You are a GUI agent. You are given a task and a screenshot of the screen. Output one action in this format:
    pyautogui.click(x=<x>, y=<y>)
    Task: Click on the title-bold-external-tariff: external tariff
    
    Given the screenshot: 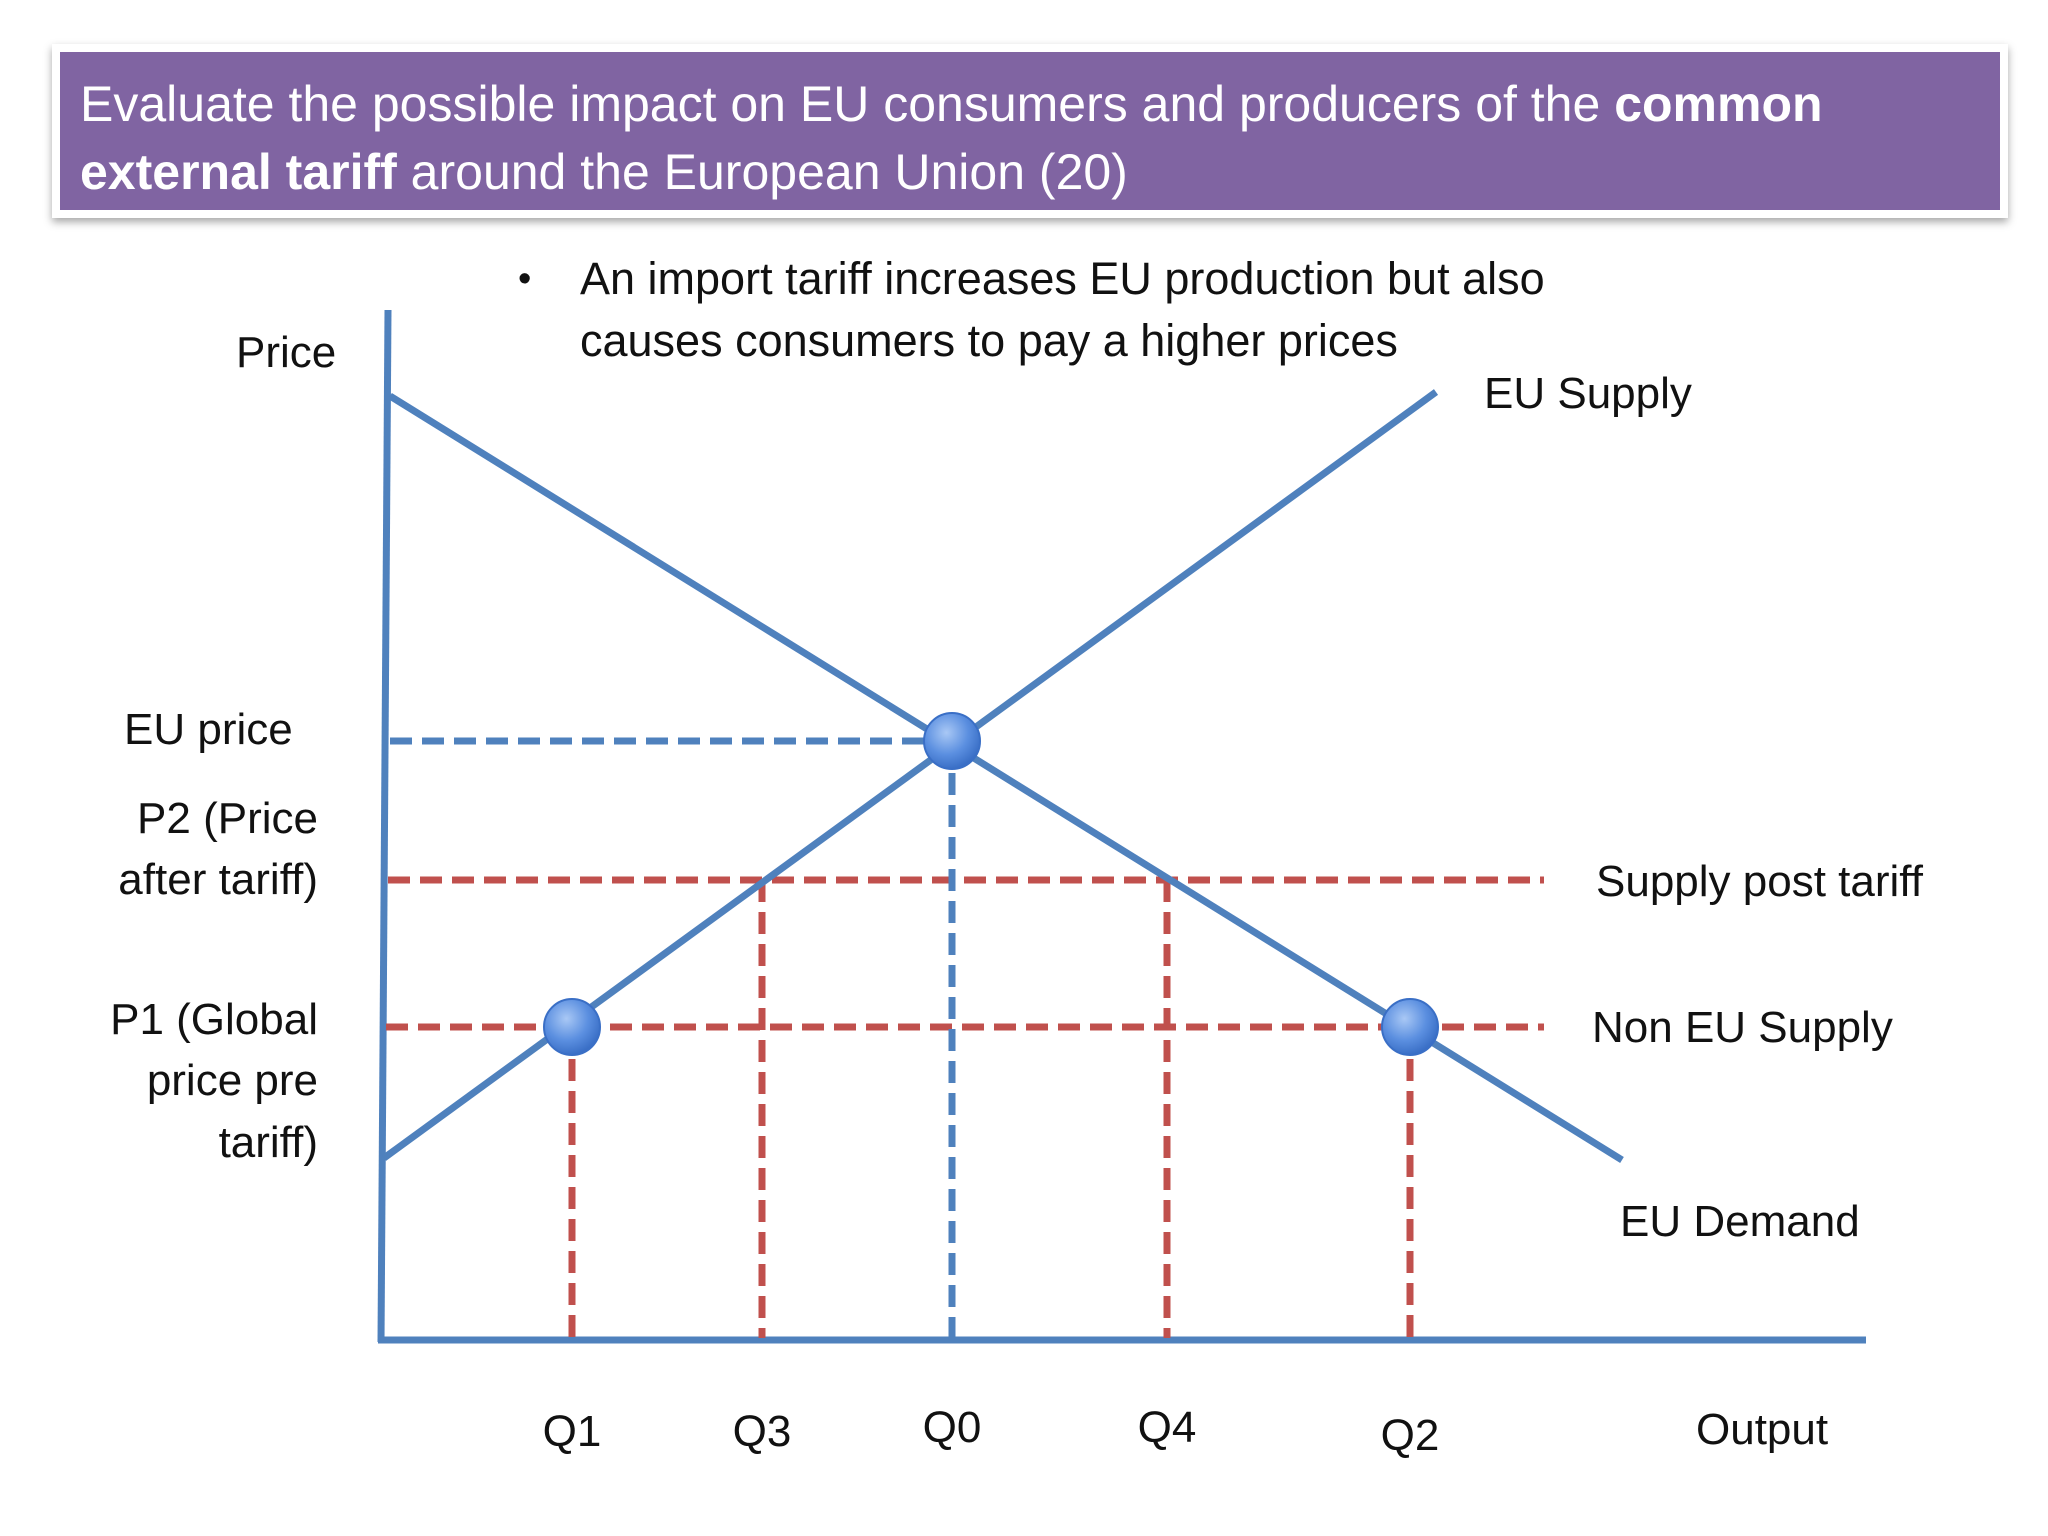 What is the action you would take?
    pyautogui.click(x=238, y=172)
    